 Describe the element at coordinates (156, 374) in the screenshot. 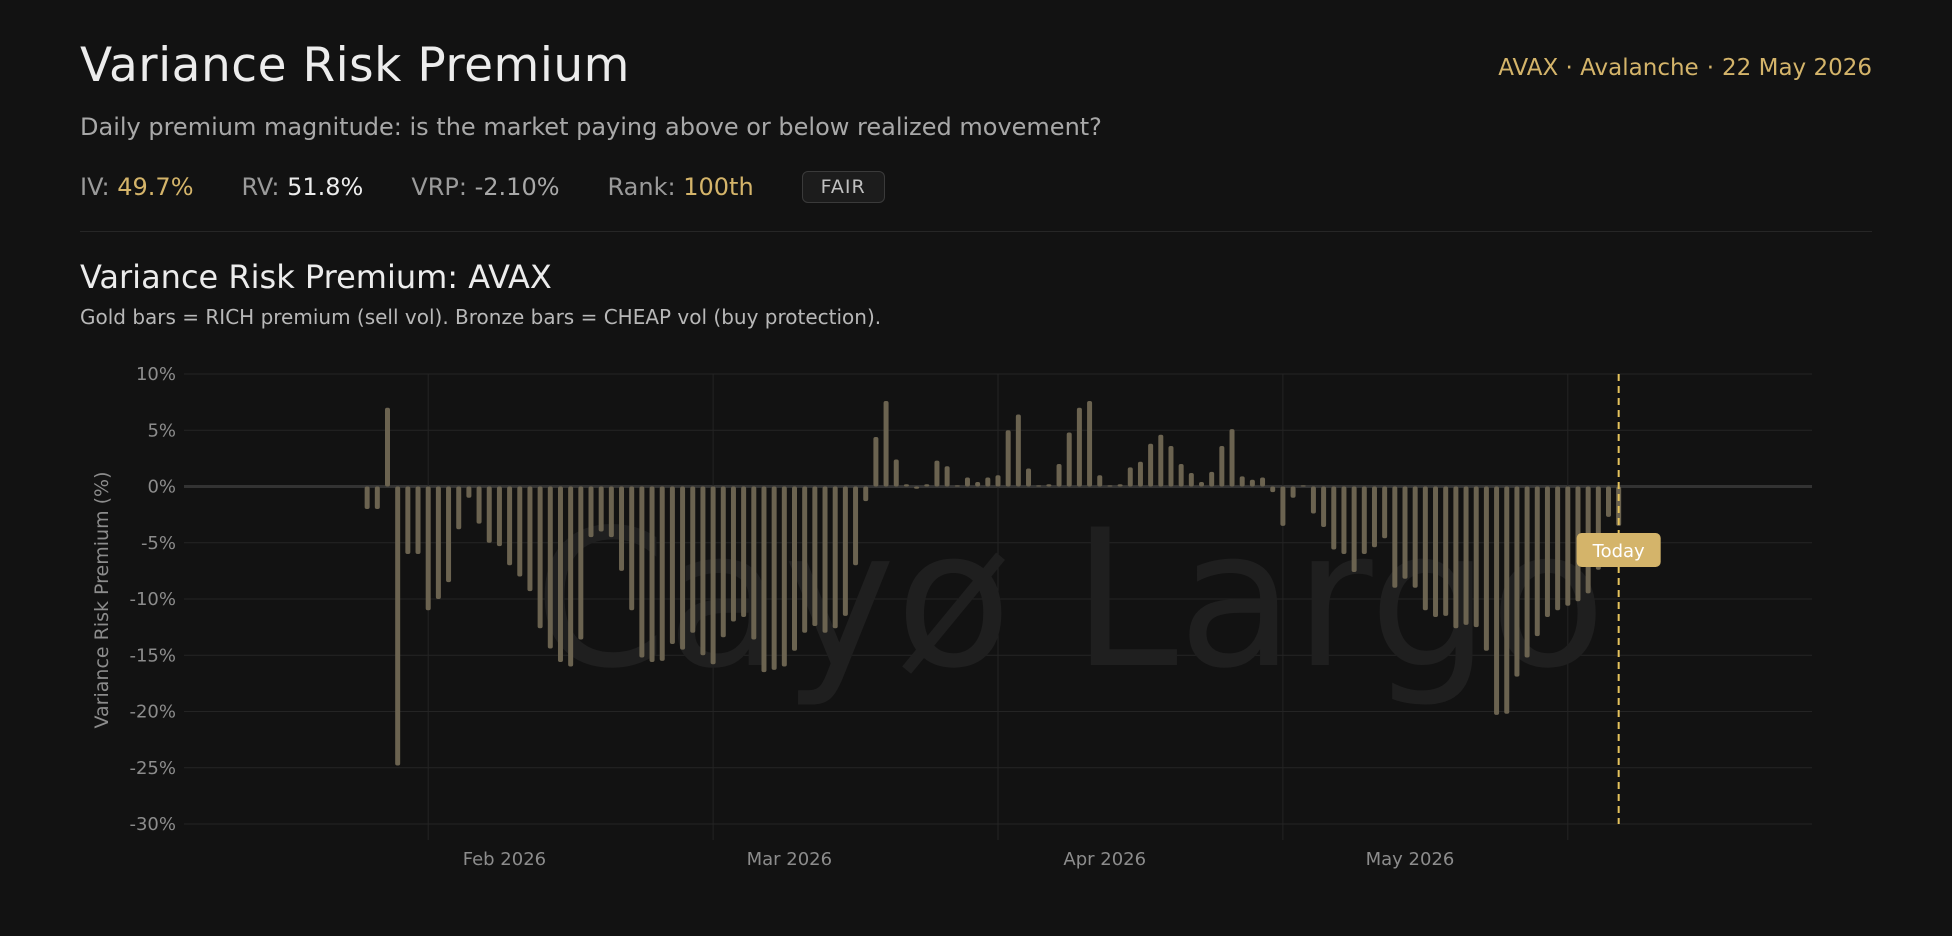

I see `y-tick-label: 10%` at that location.